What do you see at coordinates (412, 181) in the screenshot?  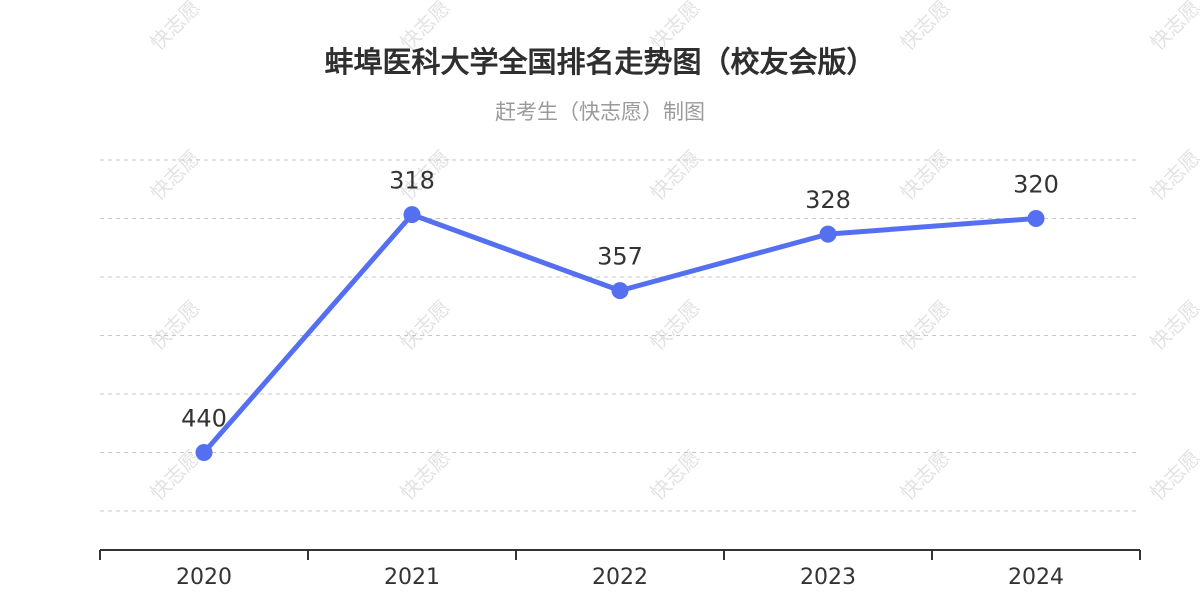 I see `data-label: 318` at bounding box center [412, 181].